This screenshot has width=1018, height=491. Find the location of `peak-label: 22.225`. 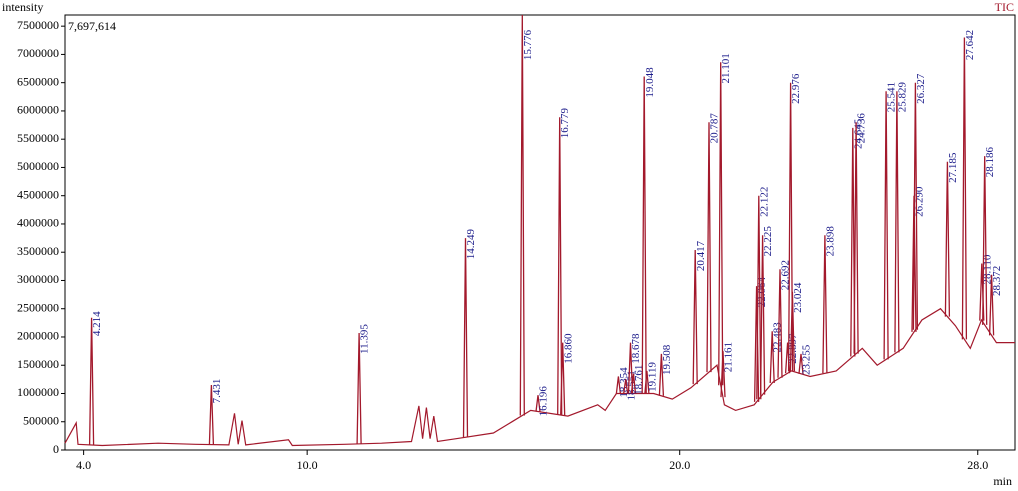

peak-label: 22.225 is located at coordinates (768, 241).